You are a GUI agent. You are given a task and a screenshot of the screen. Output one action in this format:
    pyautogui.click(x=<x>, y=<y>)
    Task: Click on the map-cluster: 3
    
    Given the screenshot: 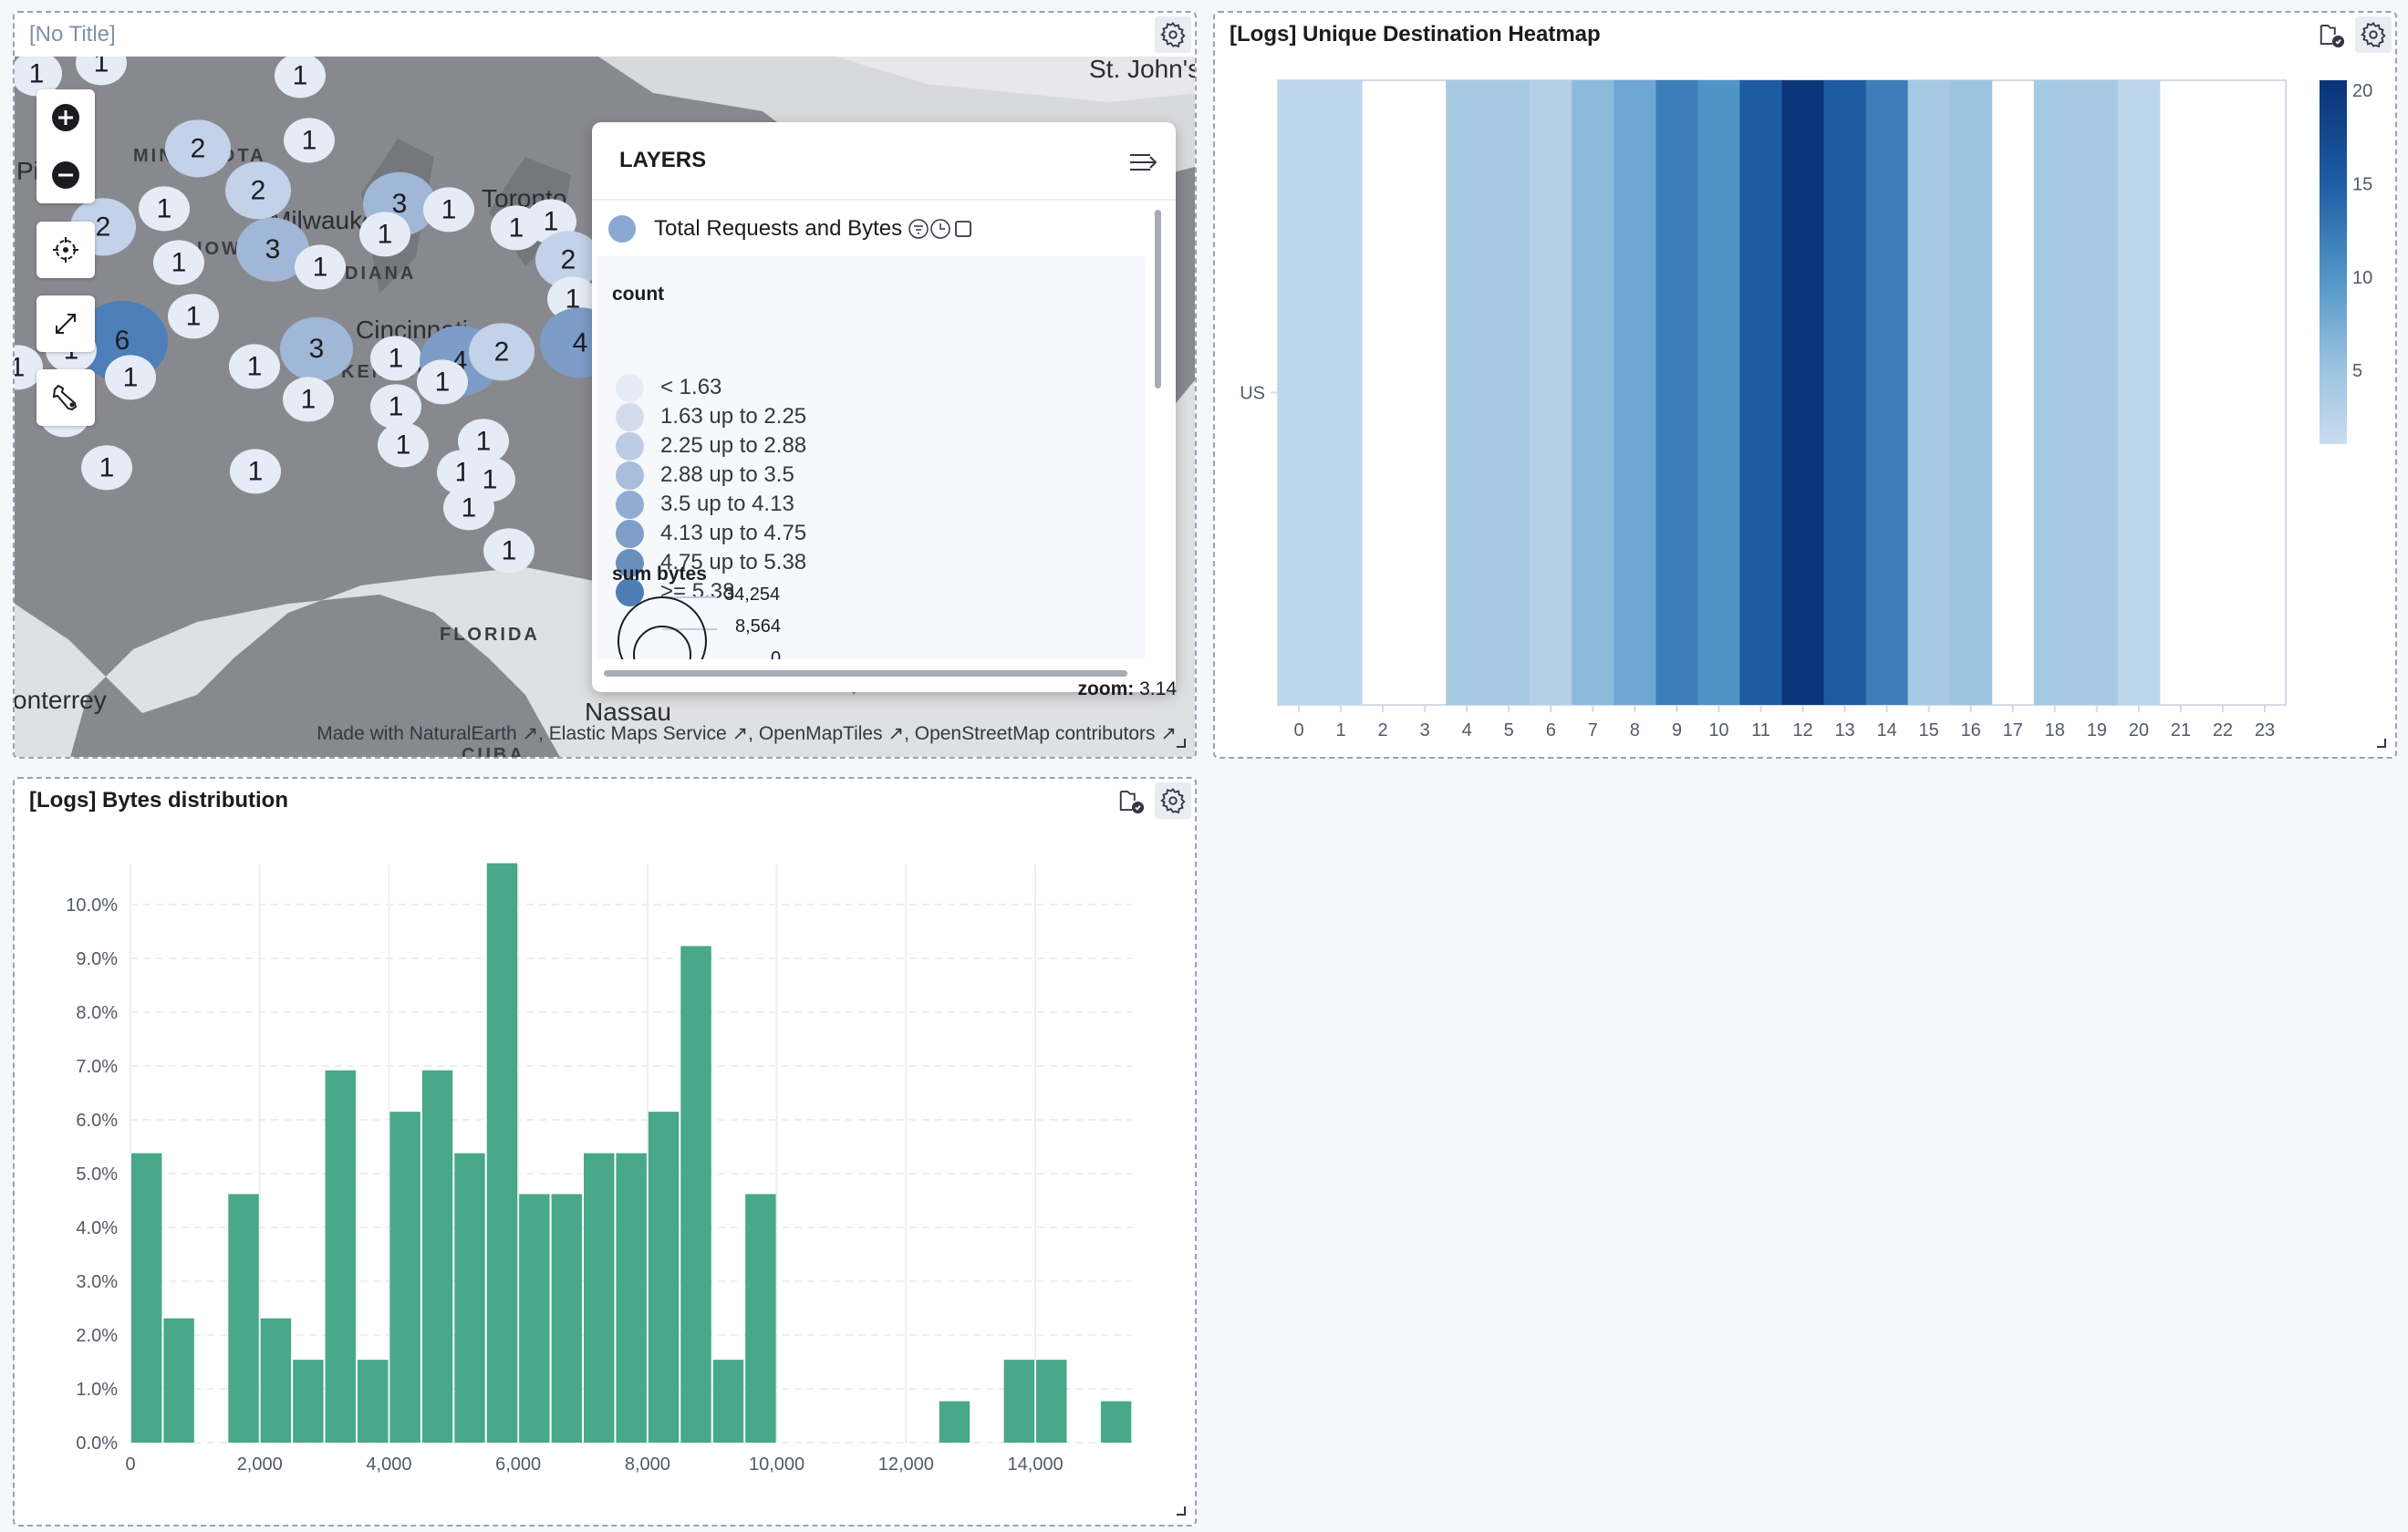 What is the action you would take?
    pyautogui.click(x=316, y=349)
    